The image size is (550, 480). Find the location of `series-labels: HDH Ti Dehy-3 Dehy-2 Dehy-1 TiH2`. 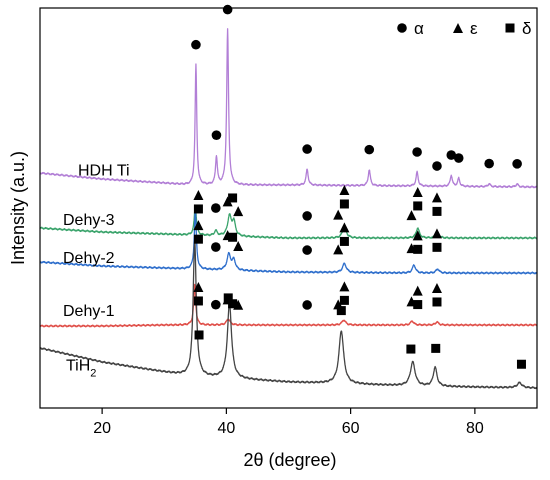

series-labels: HDH Ti Dehy-3 Dehy-2 Dehy-1 TiH2 is located at coordinates (96, 271).